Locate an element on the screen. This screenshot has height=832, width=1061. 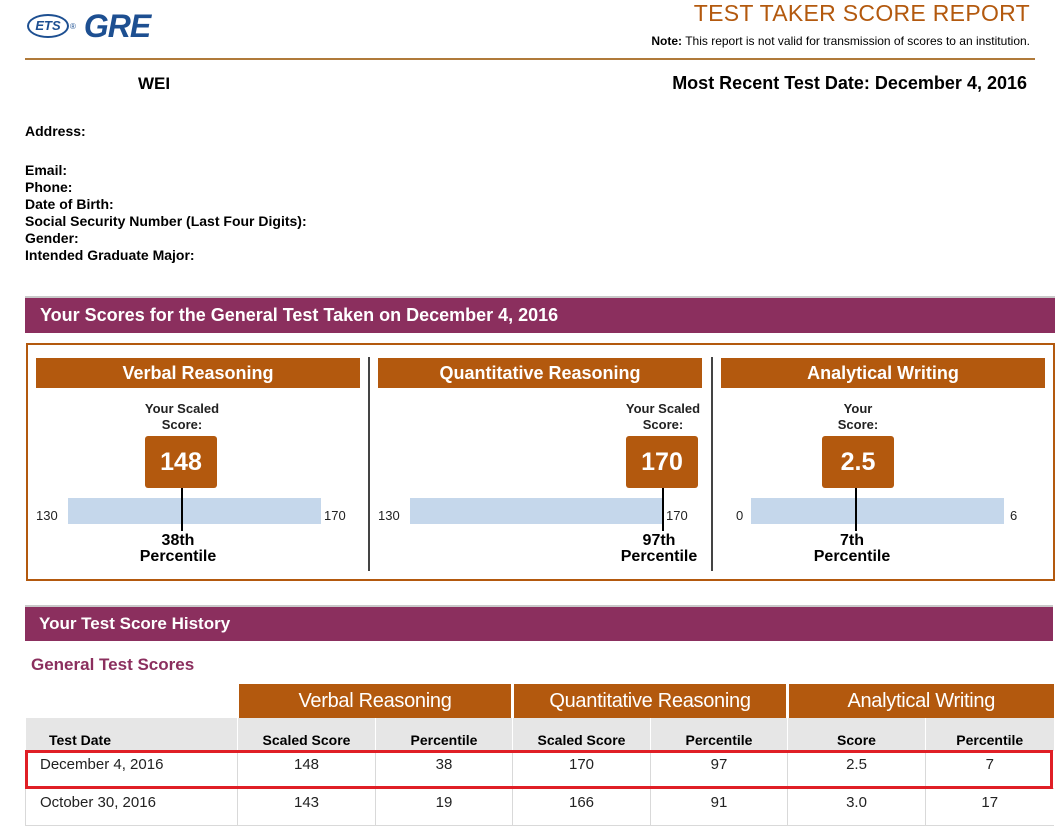
writing-score-pointer is located at coordinates (856, 509).